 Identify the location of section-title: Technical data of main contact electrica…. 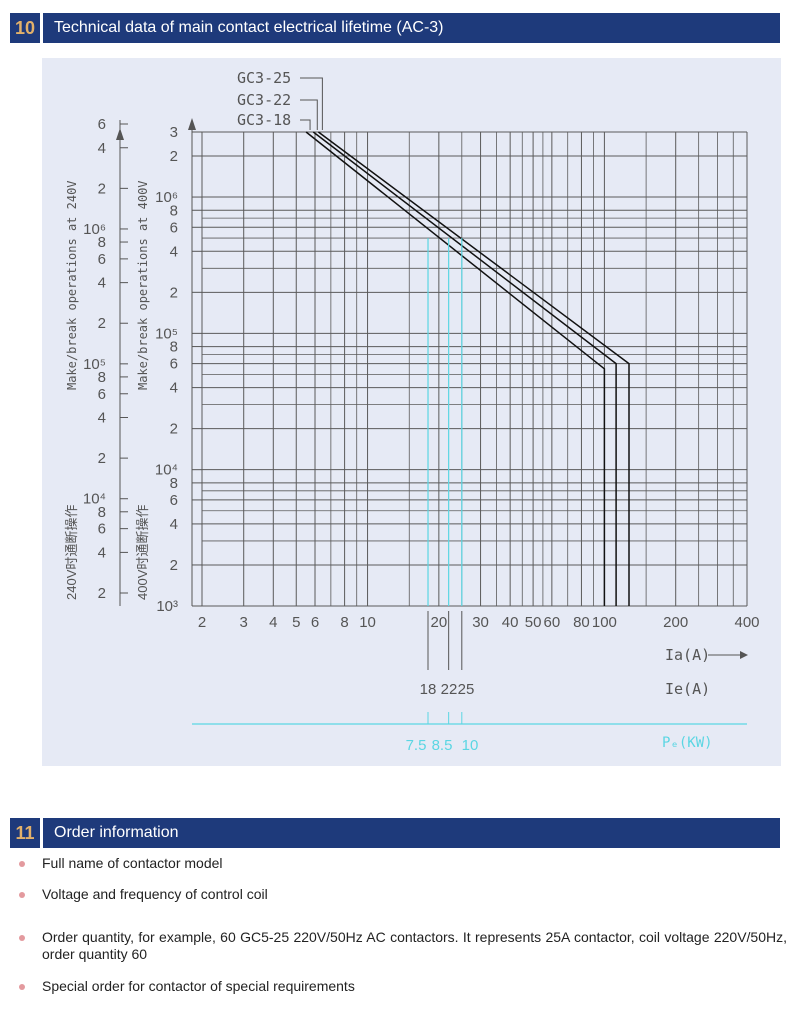
(249, 27).